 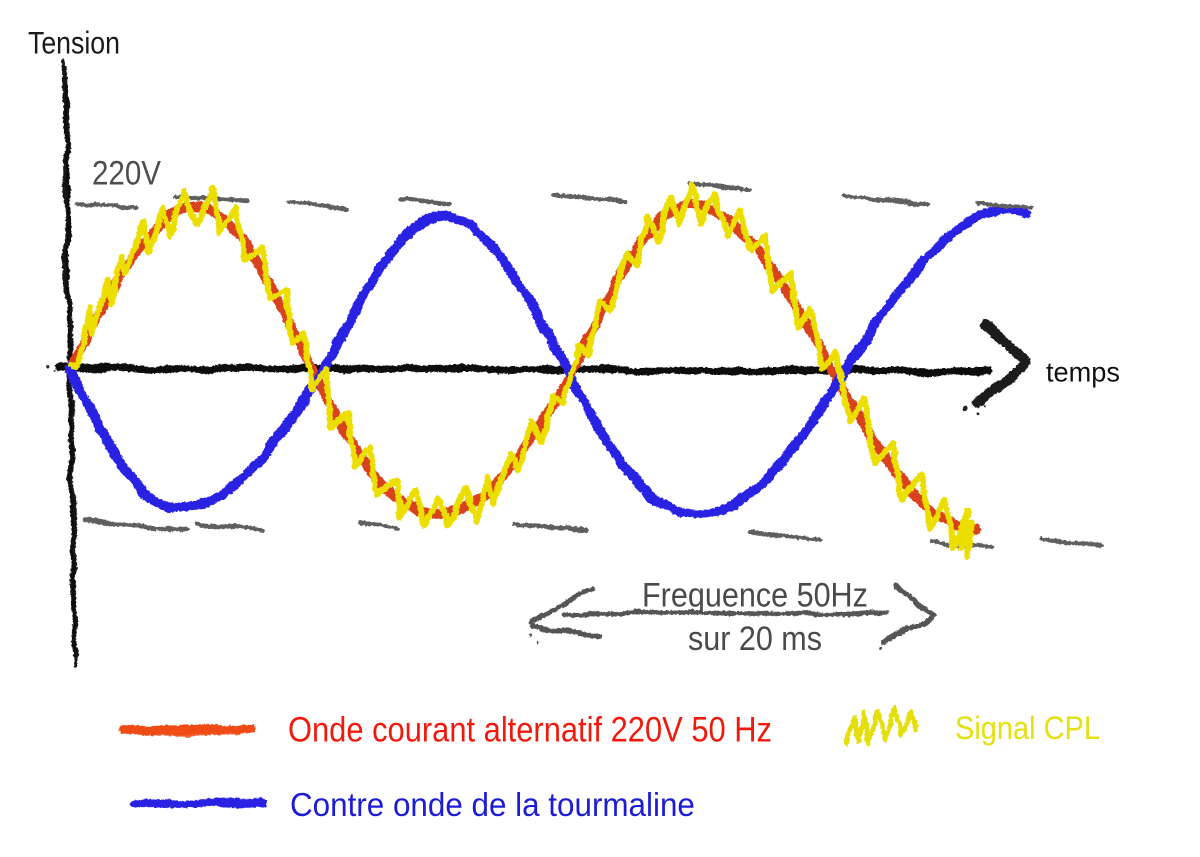 I want to click on svg-text: Frequence 50Hz, so click(x=755, y=595).